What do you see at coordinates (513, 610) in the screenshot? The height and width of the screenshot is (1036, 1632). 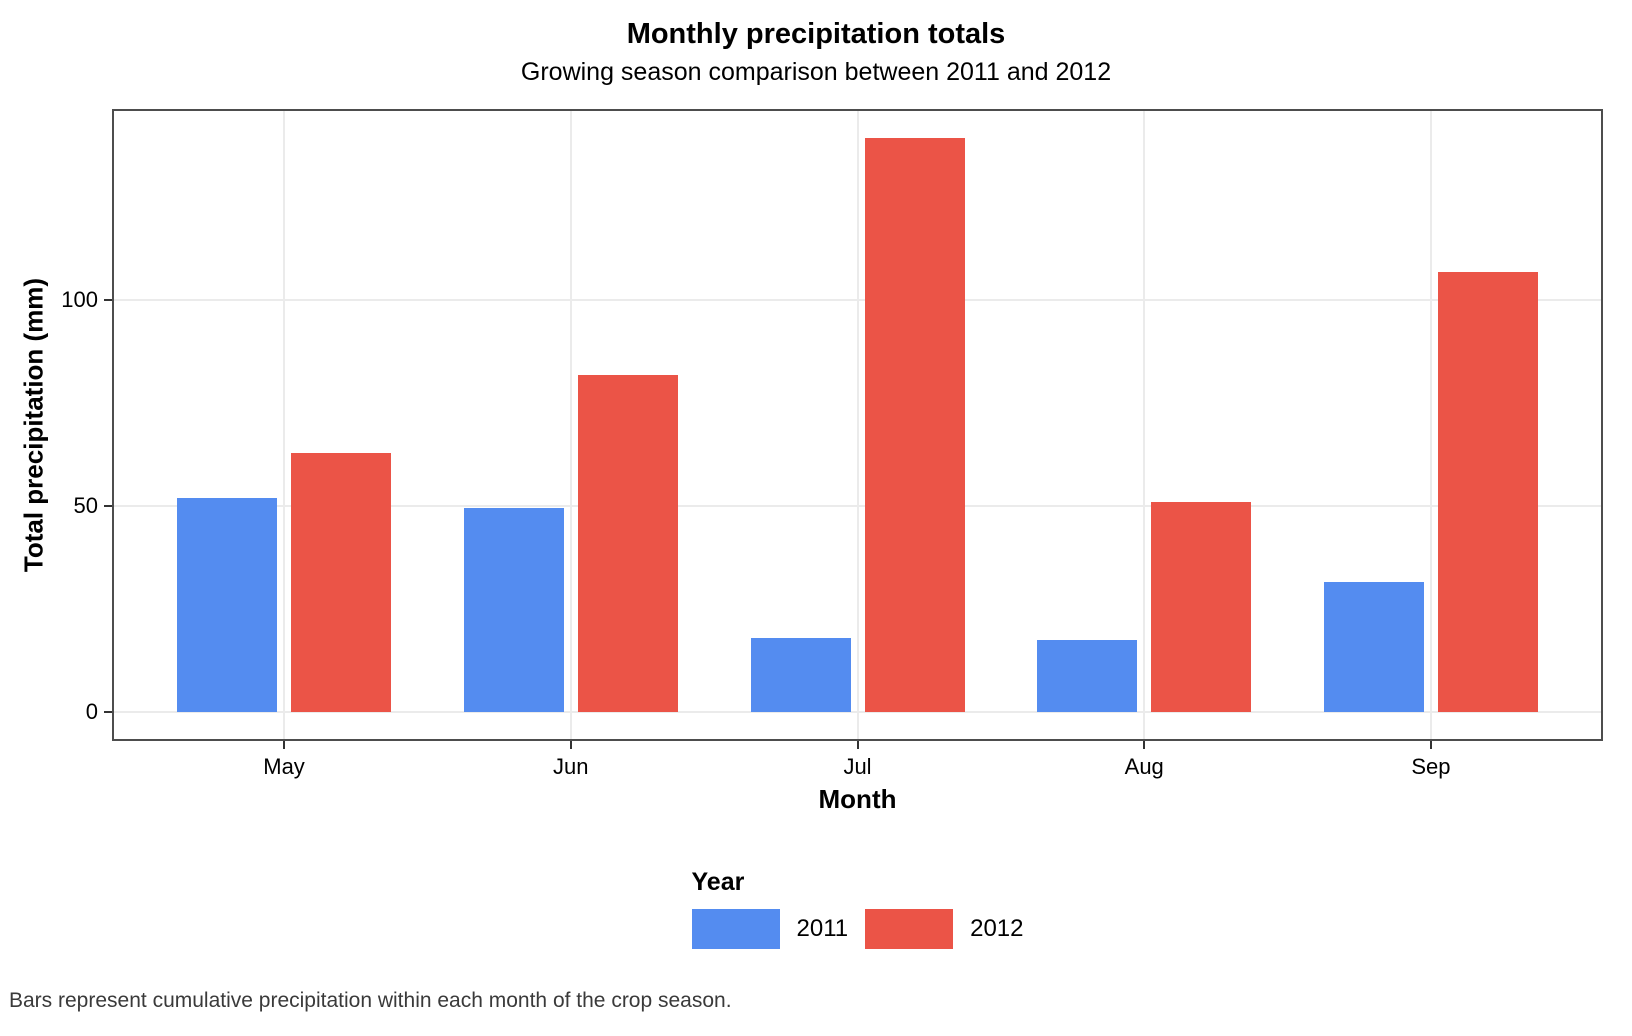 I see `bar-jun-2011` at bounding box center [513, 610].